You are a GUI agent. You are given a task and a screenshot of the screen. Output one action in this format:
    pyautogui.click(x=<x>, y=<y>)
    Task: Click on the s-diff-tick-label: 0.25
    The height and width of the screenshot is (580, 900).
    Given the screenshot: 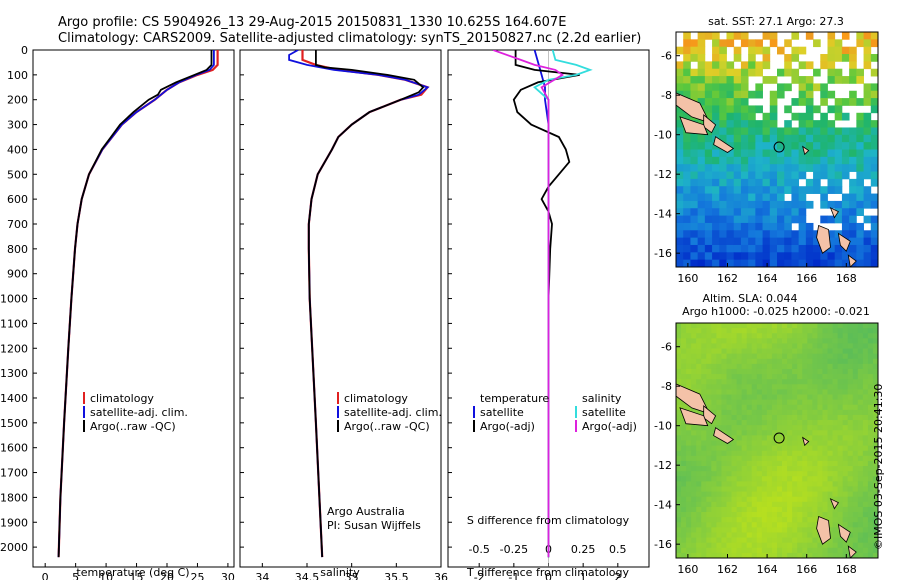 What is the action you would take?
    pyautogui.click(x=583, y=549)
    